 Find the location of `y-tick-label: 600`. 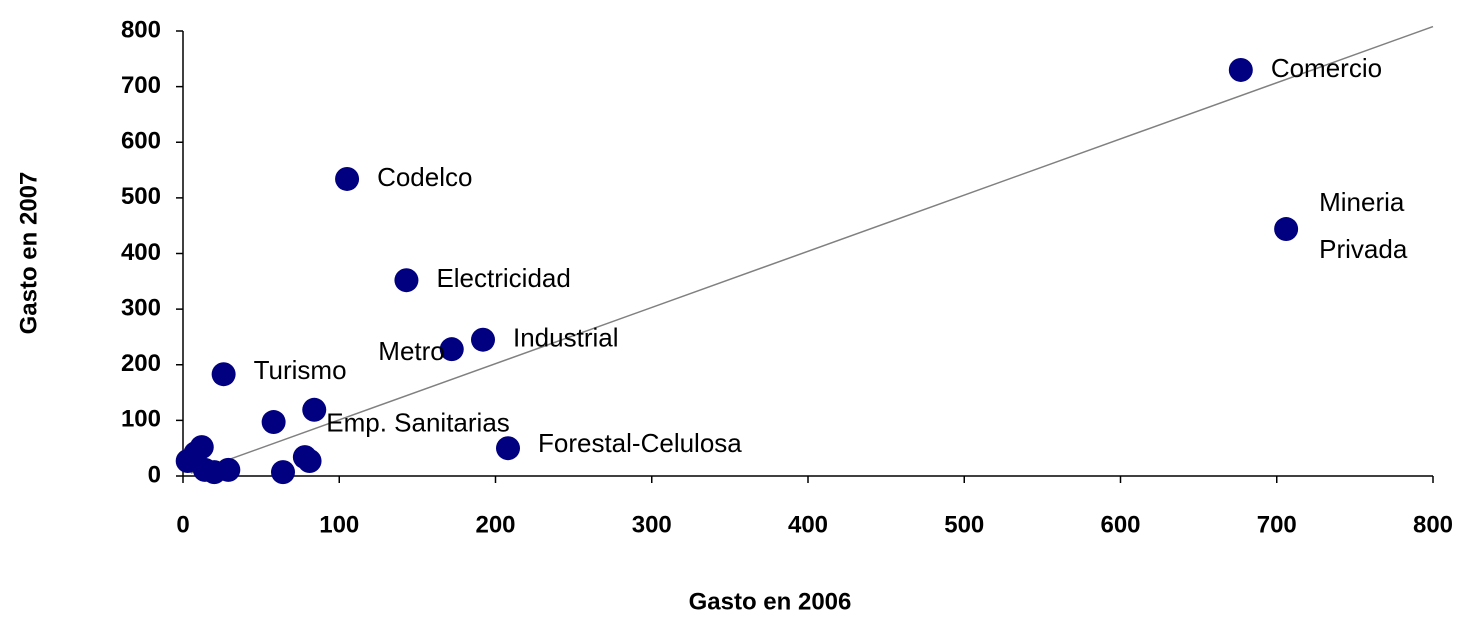

y-tick-label: 600 is located at coordinates (141, 141).